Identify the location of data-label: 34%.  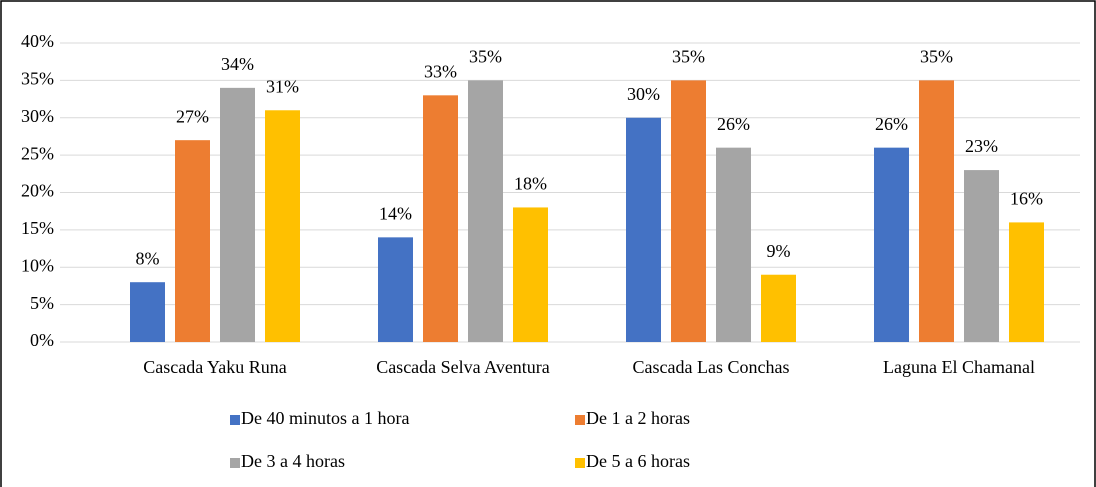
(237, 64).